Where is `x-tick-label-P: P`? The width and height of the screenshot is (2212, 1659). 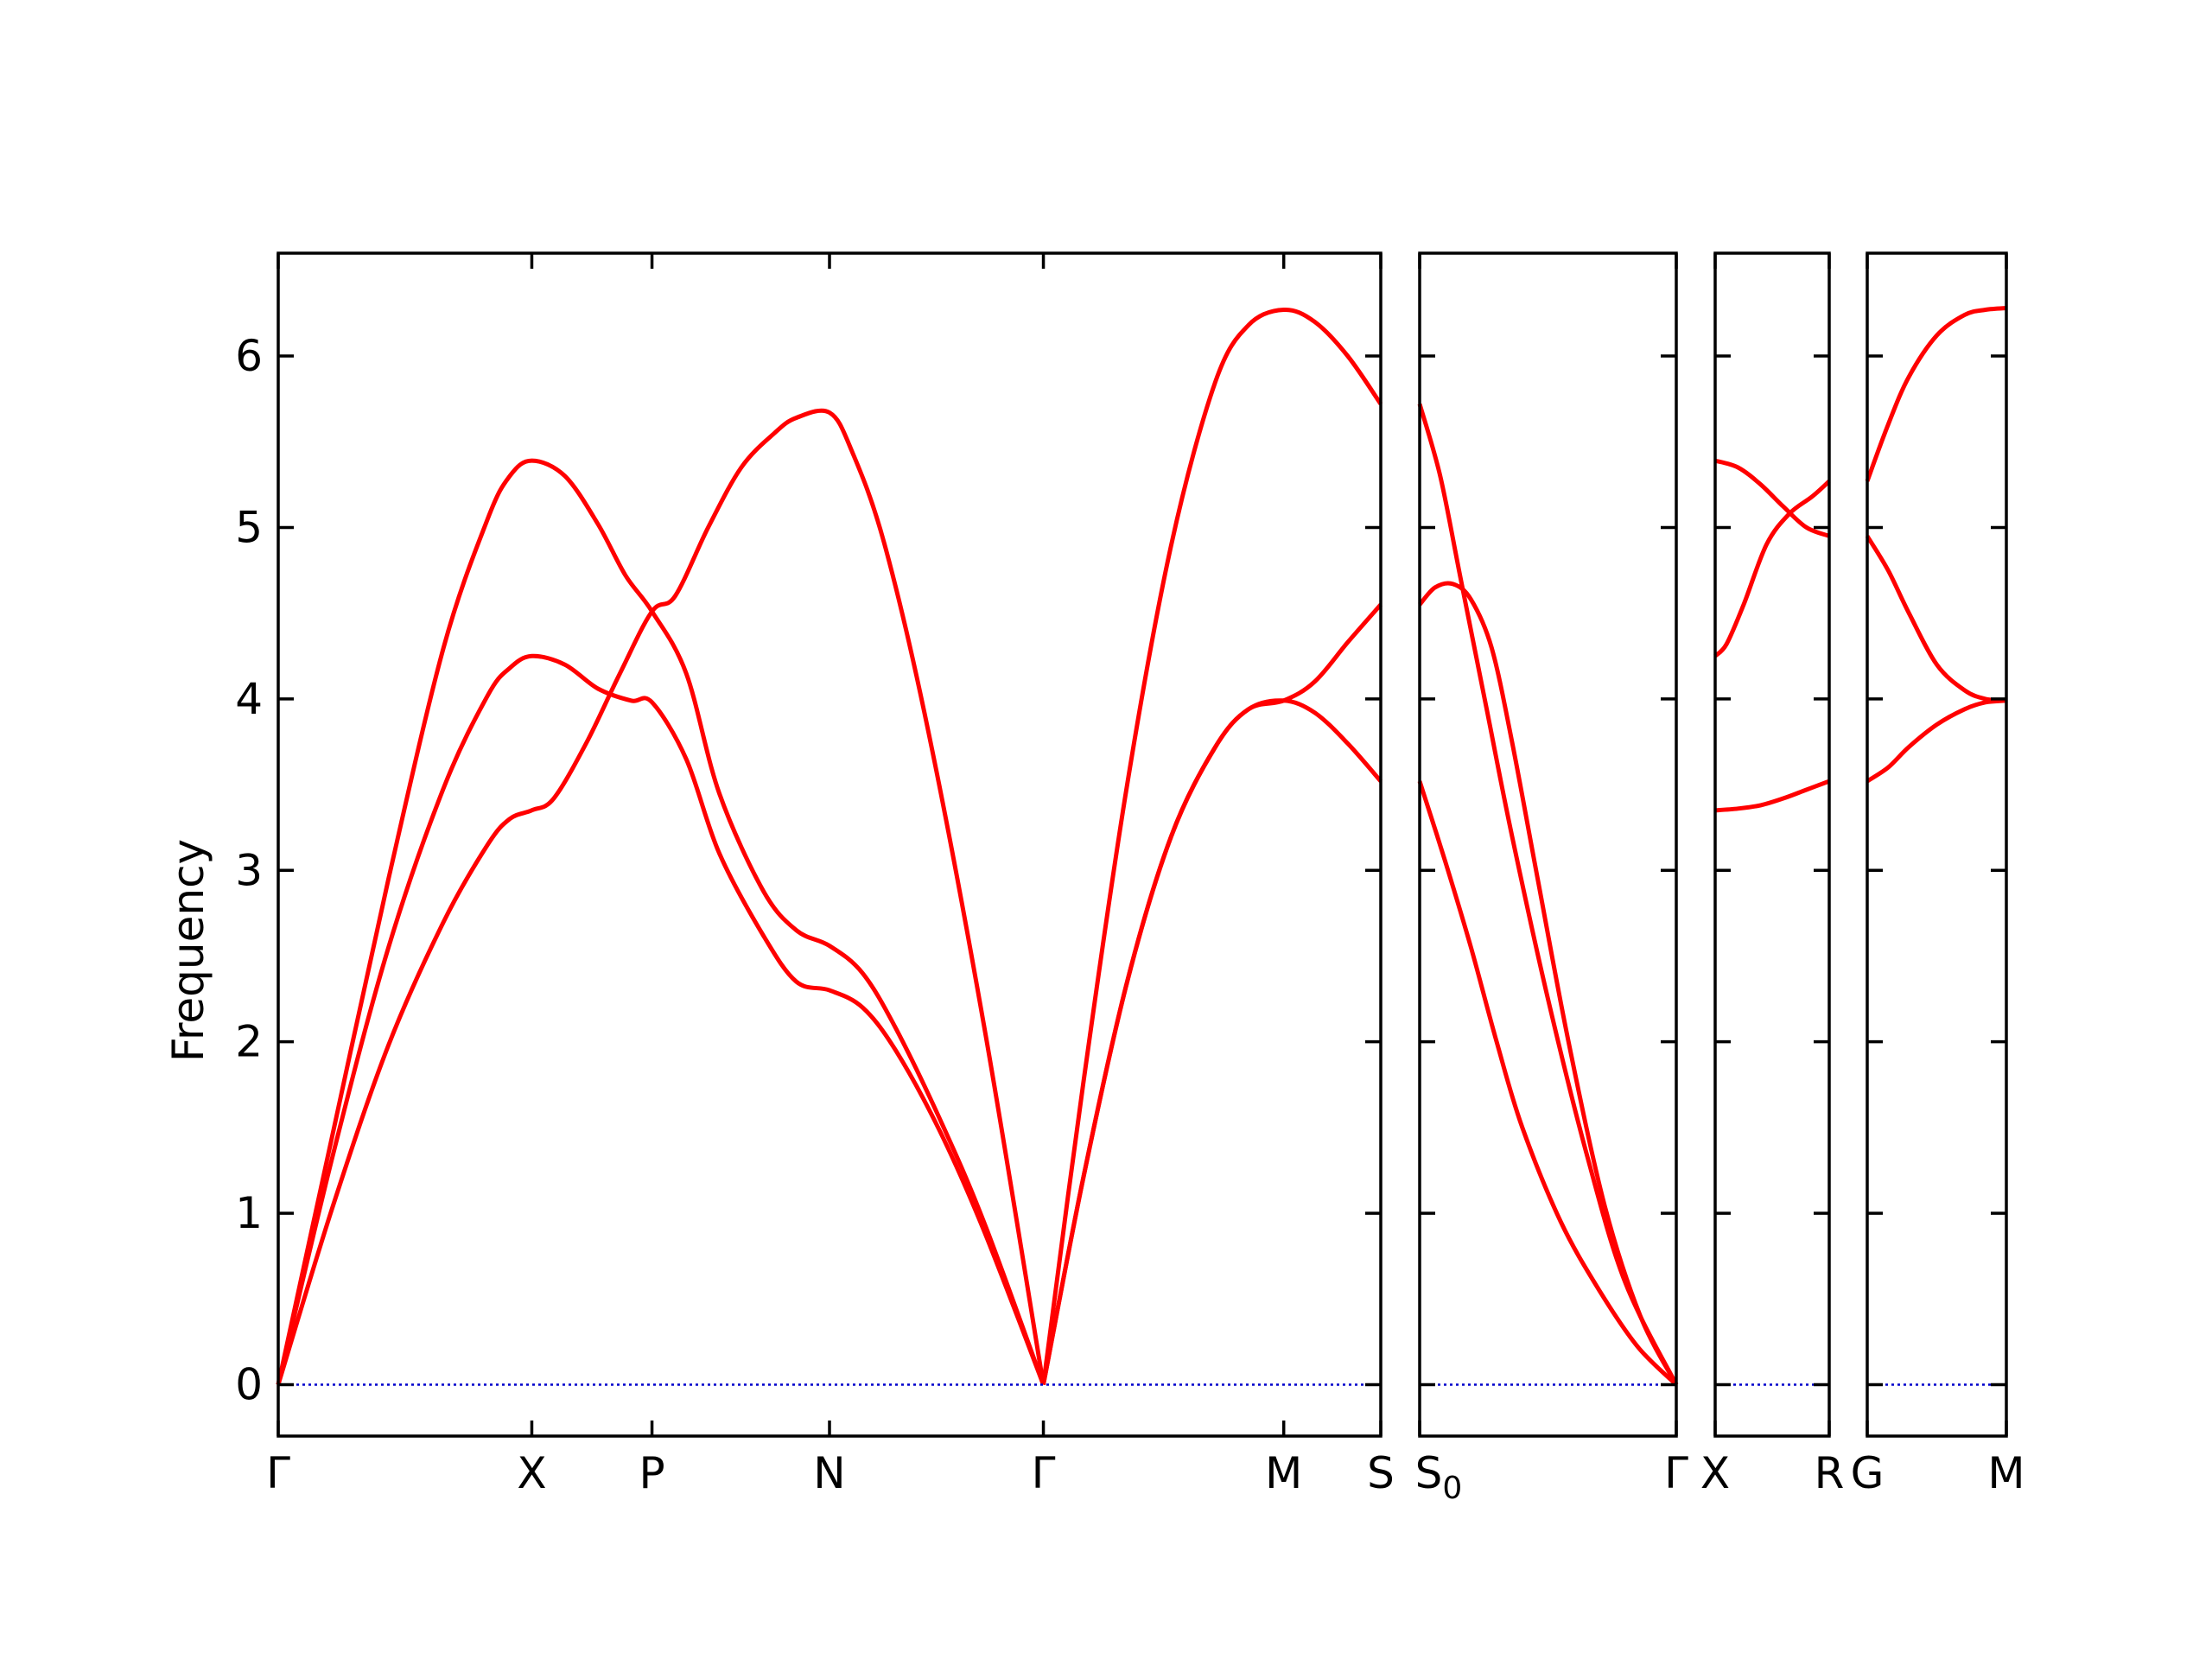
x-tick-label-P: P is located at coordinates (651, 1473).